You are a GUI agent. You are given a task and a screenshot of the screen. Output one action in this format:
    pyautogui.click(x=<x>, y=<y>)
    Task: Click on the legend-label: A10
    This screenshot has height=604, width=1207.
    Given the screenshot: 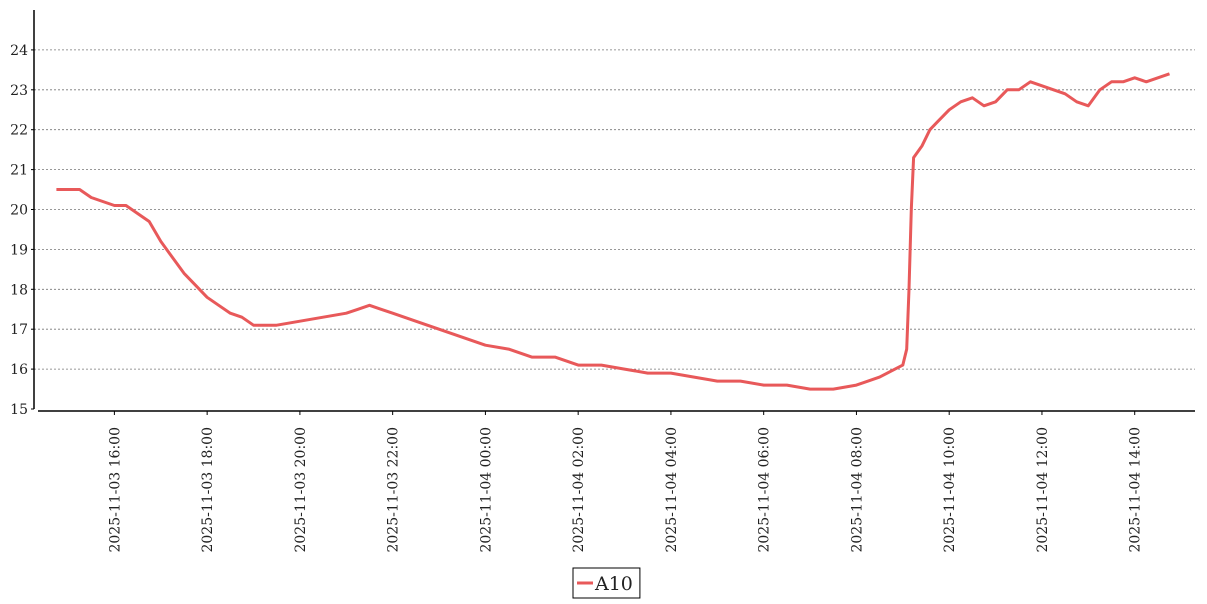 What is the action you would take?
    pyautogui.click(x=613, y=584)
    